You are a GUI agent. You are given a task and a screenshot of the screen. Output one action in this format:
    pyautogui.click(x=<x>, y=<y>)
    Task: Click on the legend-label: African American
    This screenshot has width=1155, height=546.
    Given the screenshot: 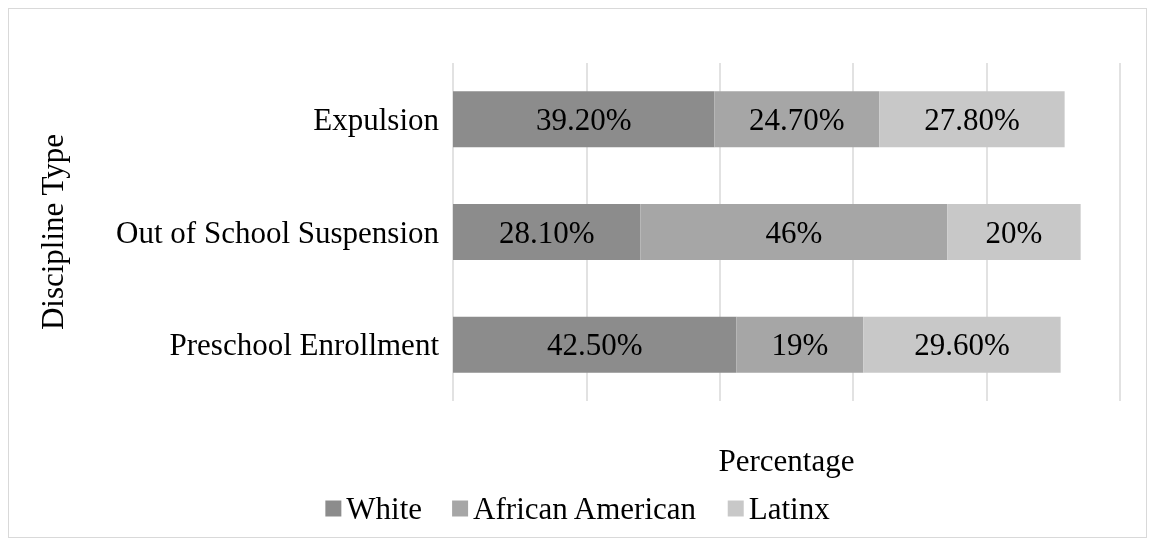 What is the action you would take?
    pyautogui.click(x=585, y=508)
    